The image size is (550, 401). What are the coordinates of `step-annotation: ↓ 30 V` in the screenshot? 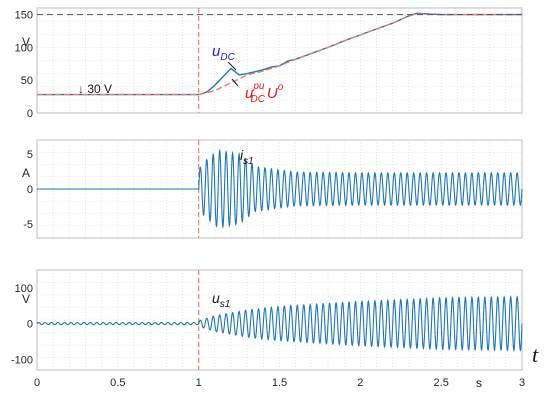 It's located at (95, 89).